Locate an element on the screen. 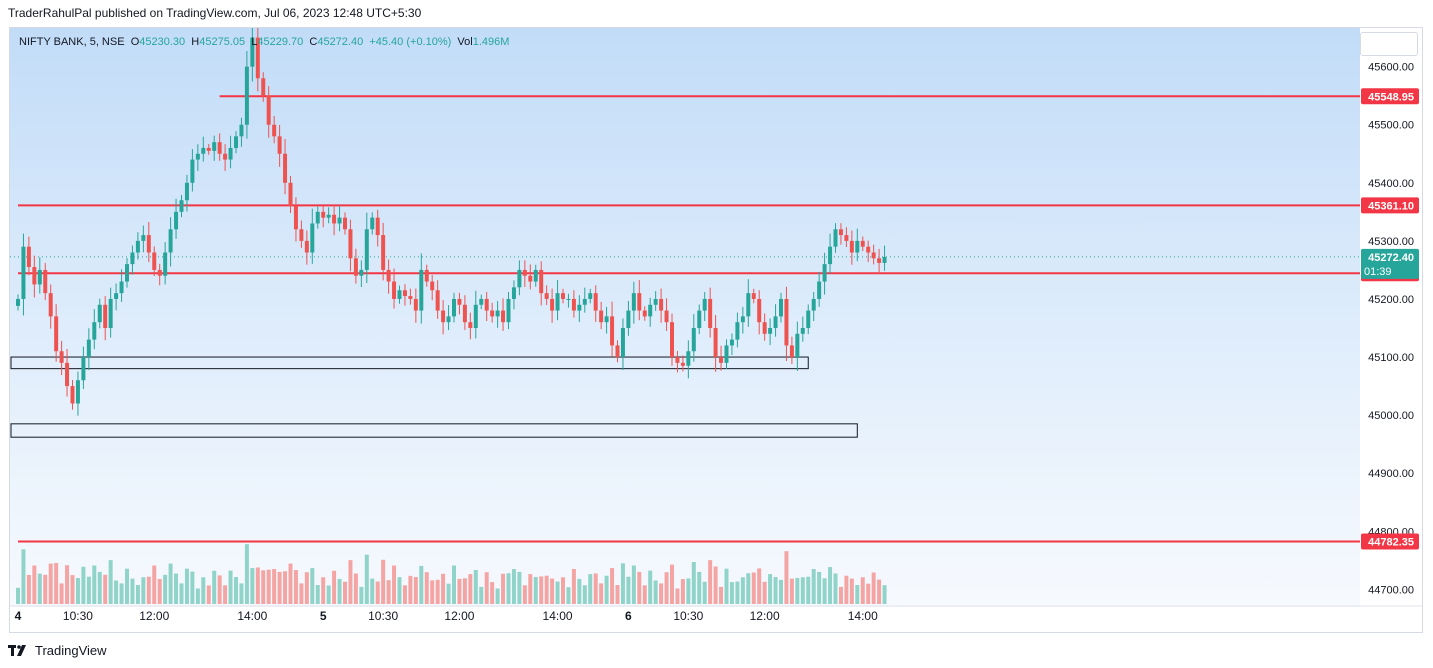 The height and width of the screenshot is (668, 1433). level-price-label: 44782.35 is located at coordinates (1391, 543).